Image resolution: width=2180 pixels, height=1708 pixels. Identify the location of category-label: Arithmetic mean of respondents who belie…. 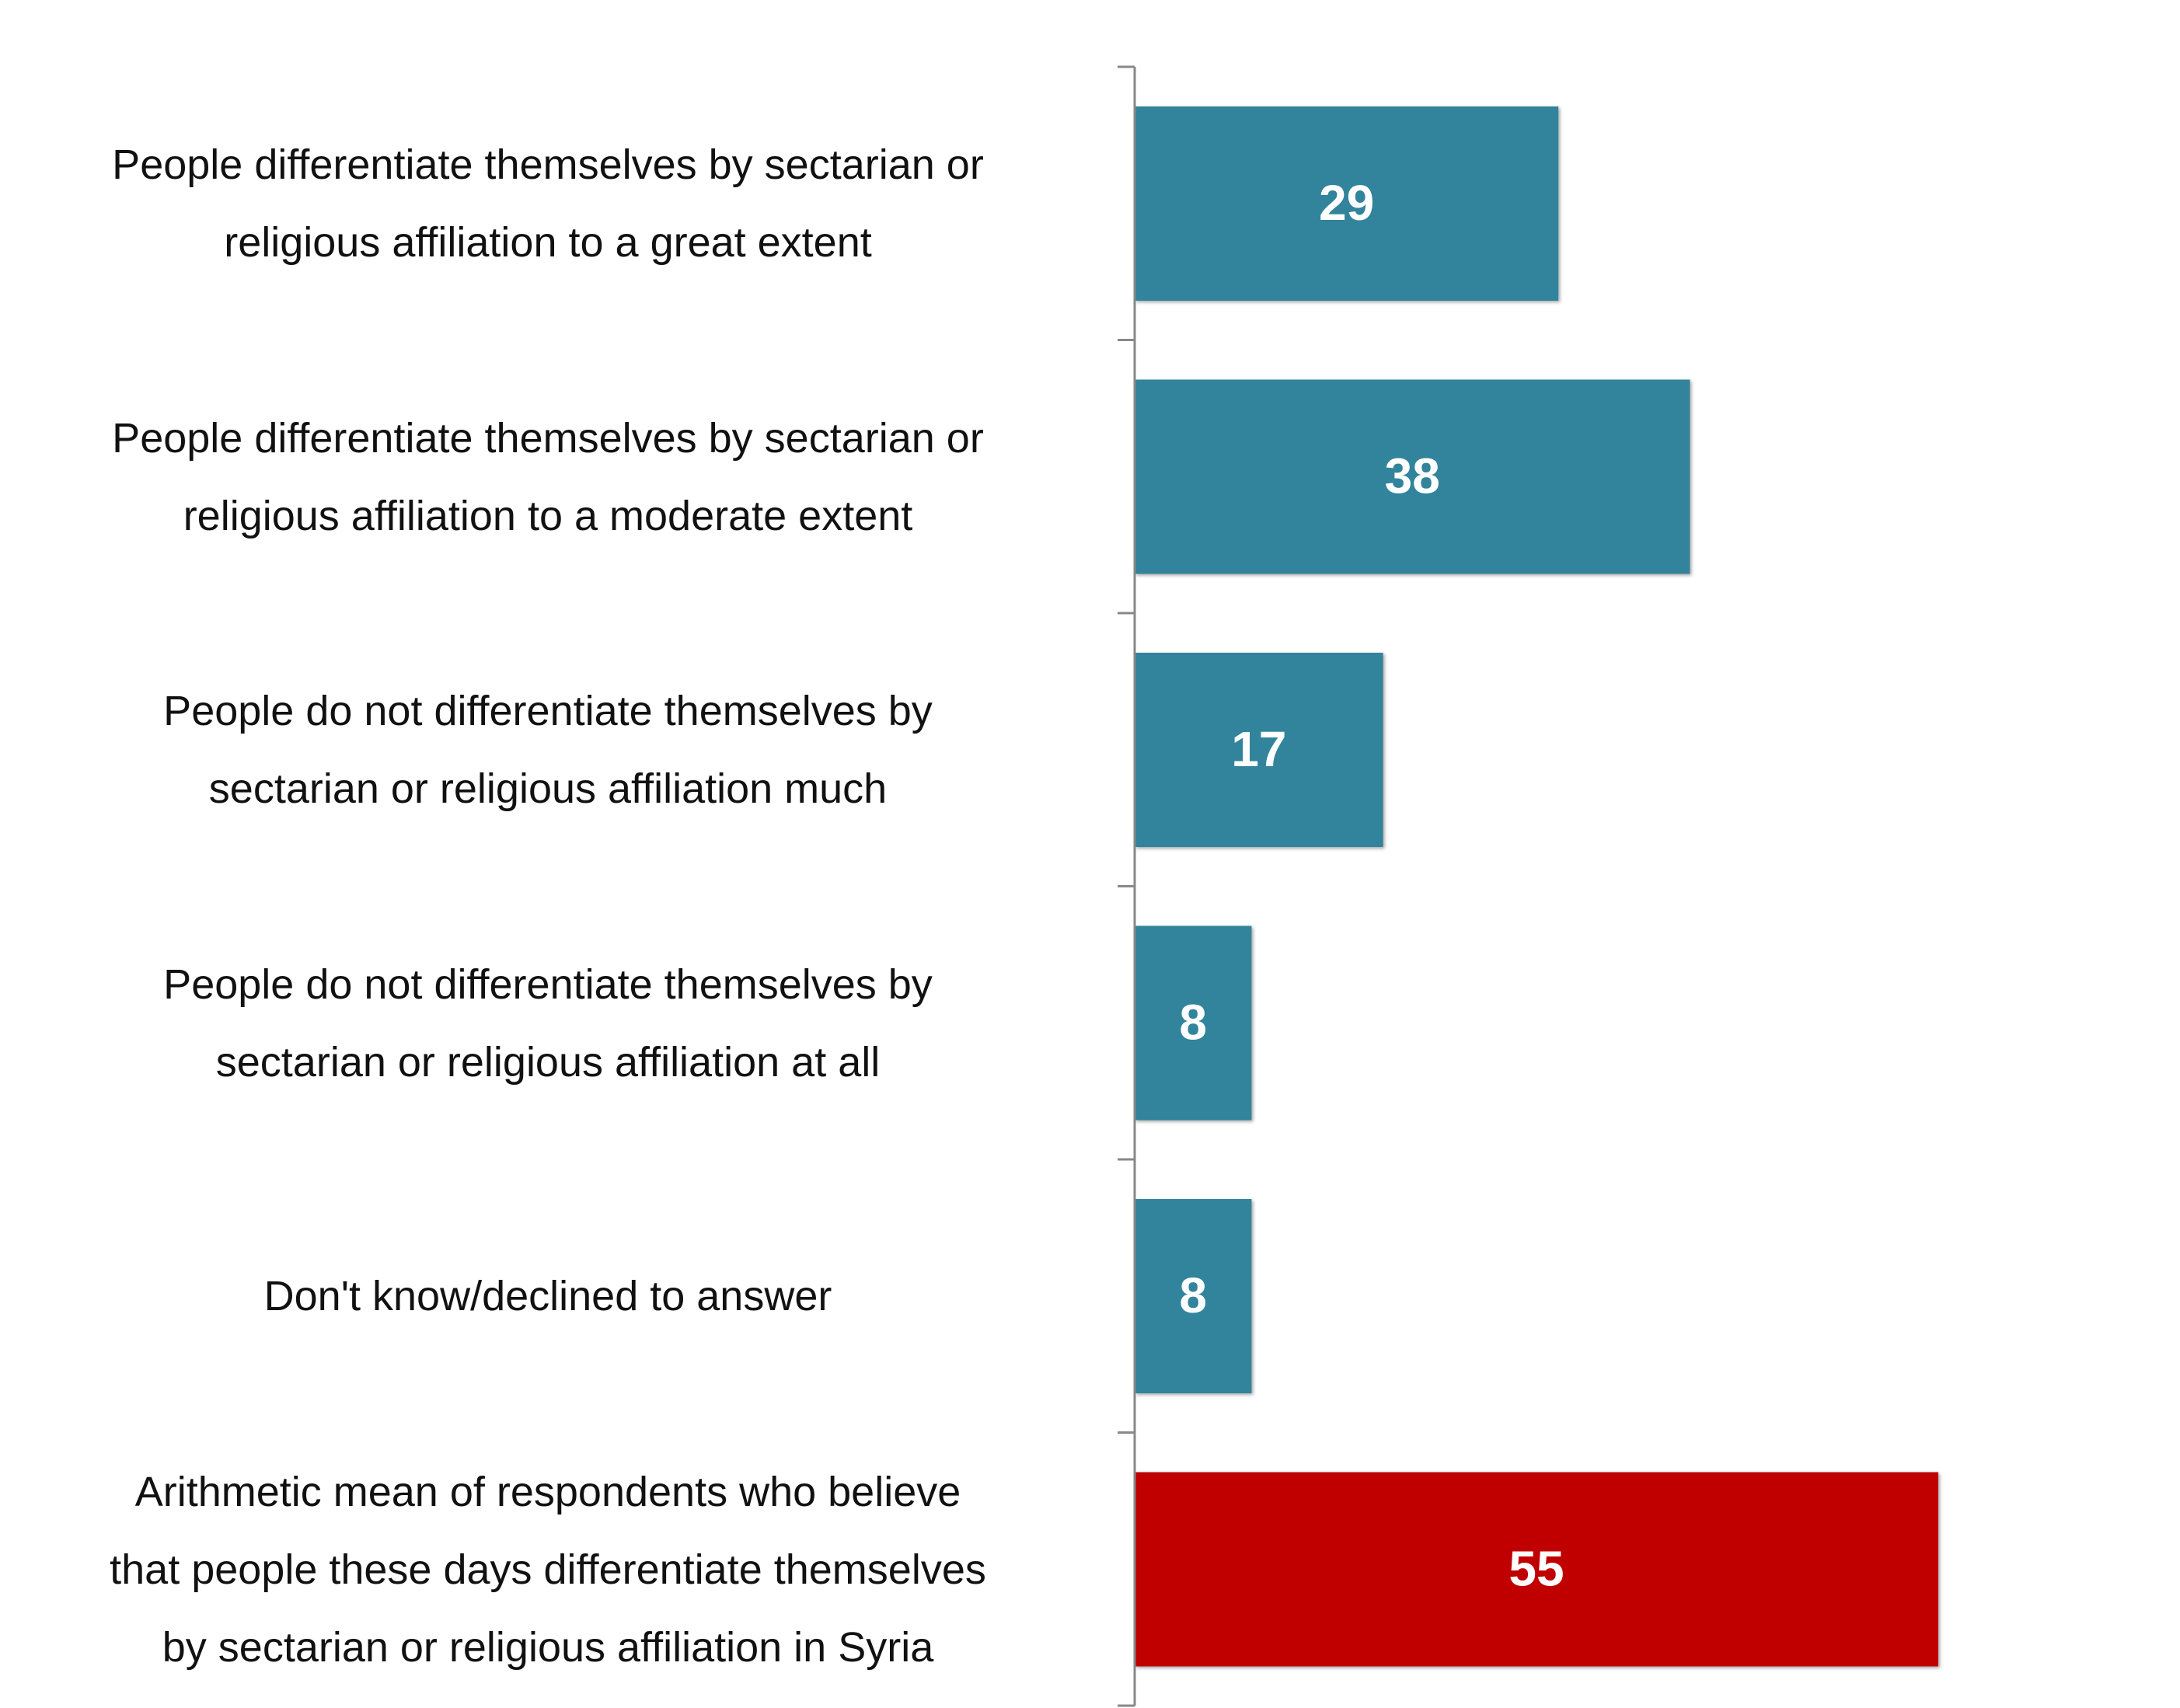
(548, 1570).